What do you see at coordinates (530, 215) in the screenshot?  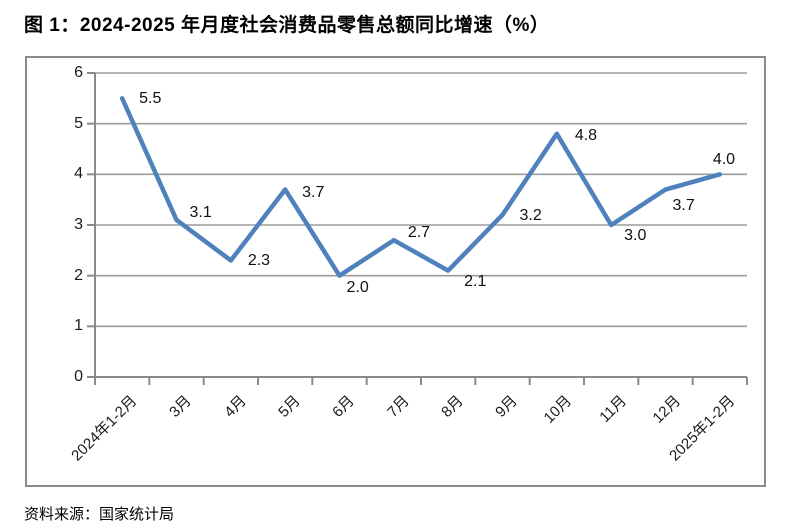 I see `data-label: 3.2` at bounding box center [530, 215].